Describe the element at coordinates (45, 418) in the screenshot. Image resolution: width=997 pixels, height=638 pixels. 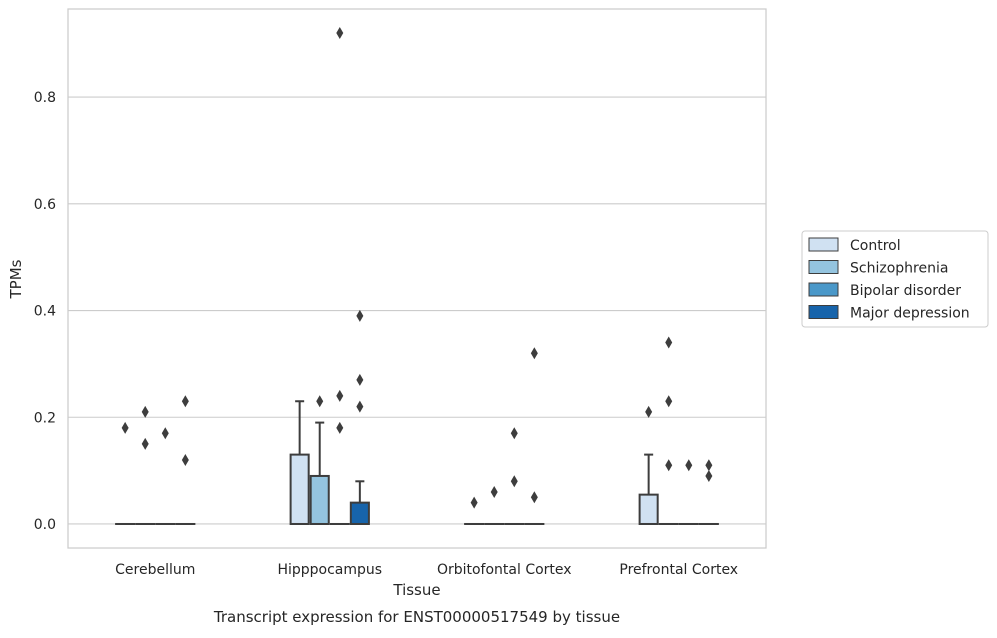
I see `y-tick-label: 0.2` at that location.